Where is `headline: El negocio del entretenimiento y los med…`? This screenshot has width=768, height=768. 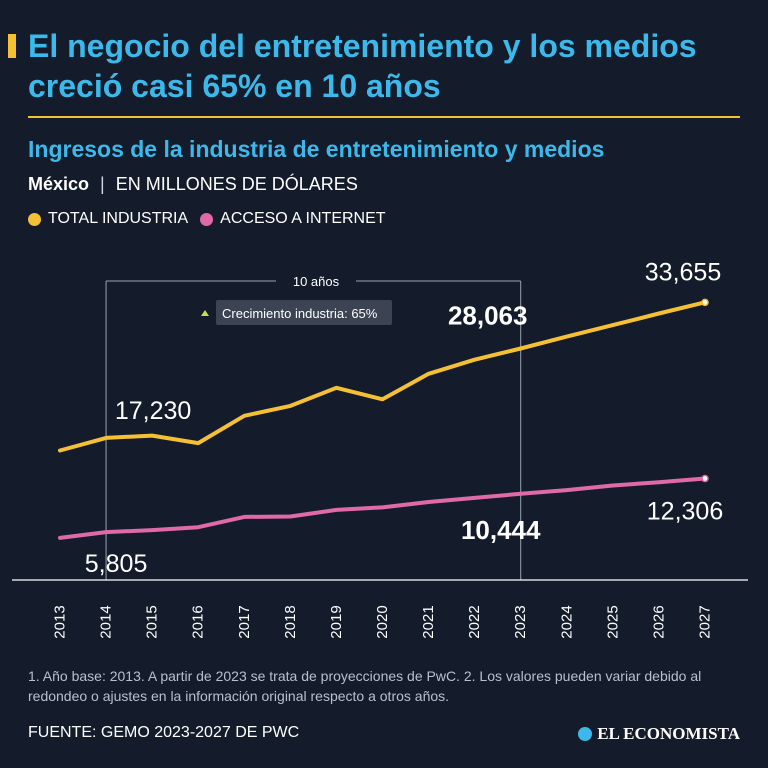
headline: El negocio del entretenimiento y los med… is located at coordinates (362, 66).